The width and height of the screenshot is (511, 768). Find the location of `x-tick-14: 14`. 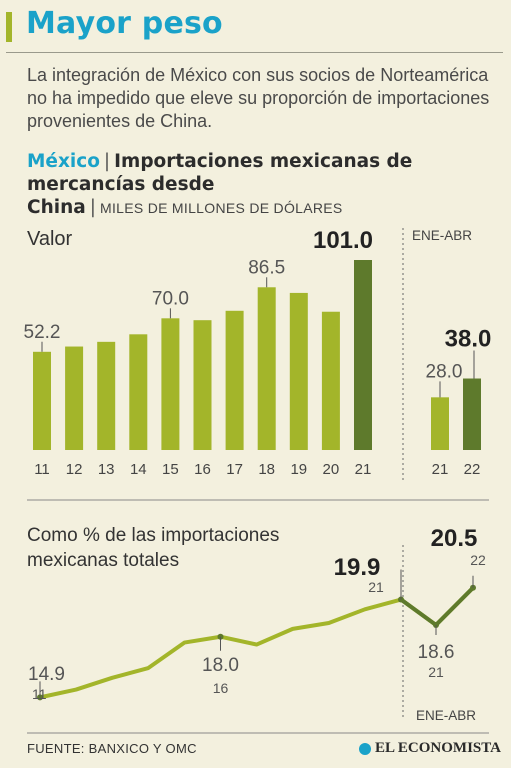

x-tick-14: 14 is located at coordinates (138, 469).